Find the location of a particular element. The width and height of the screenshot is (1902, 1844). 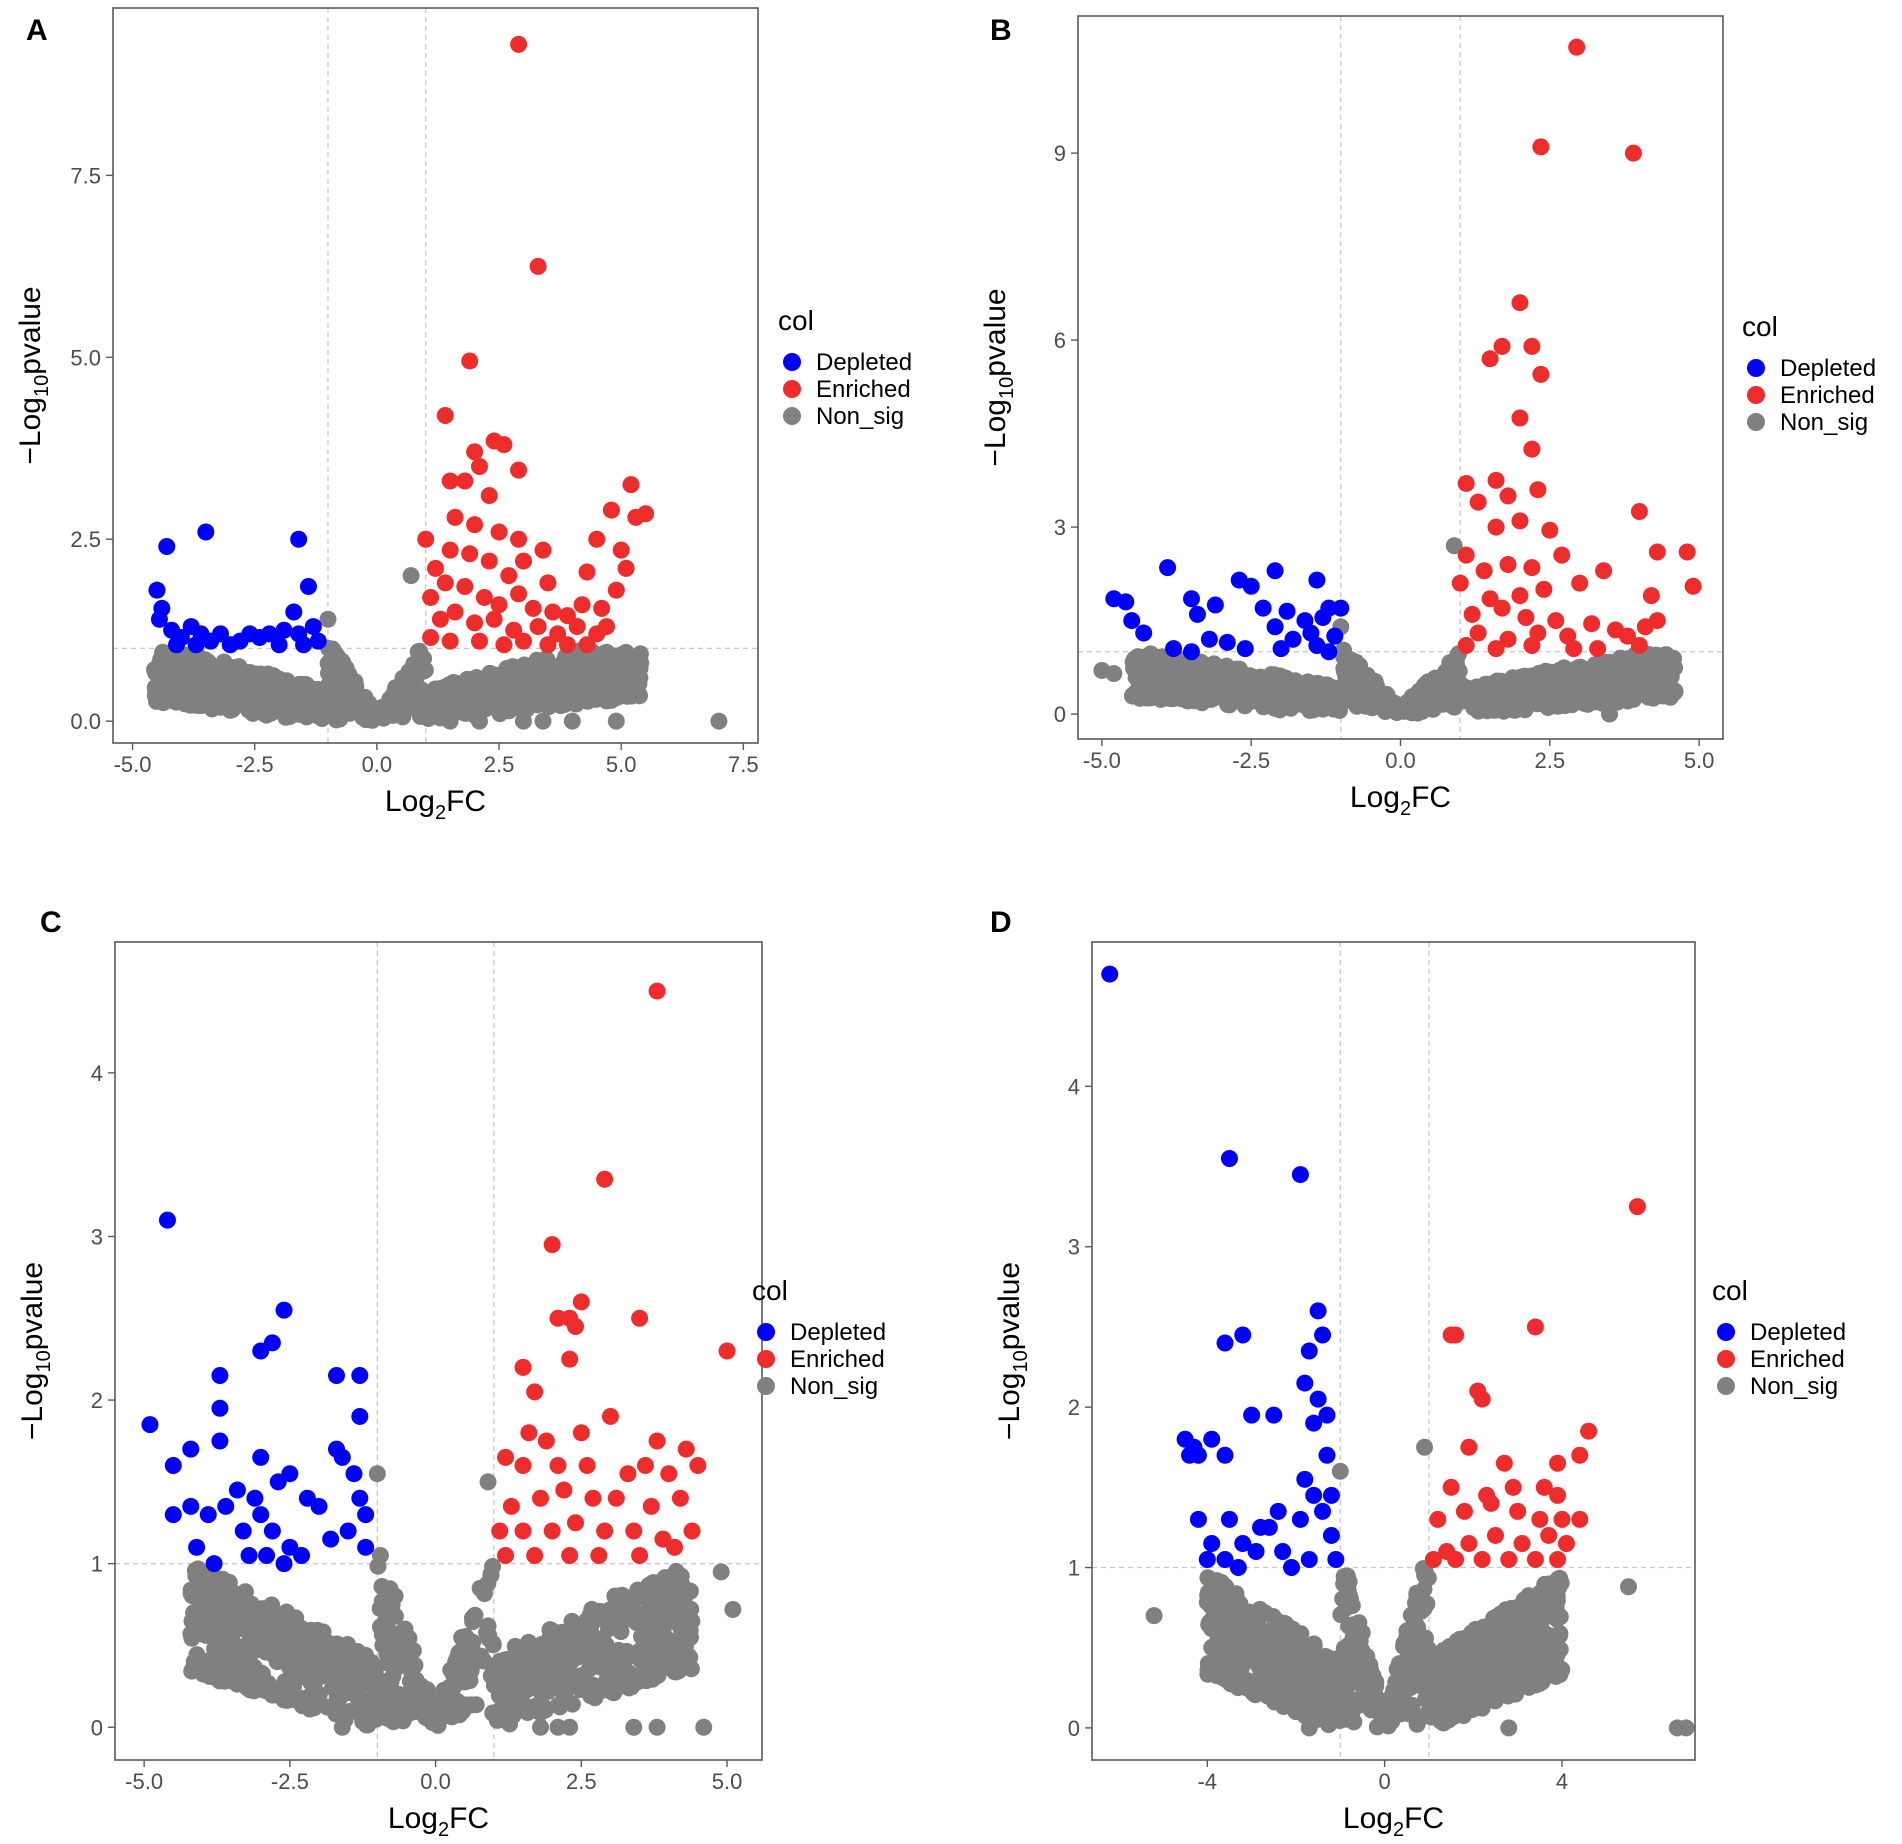

y-tick-label: 0 is located at coordinates (1060, 714).